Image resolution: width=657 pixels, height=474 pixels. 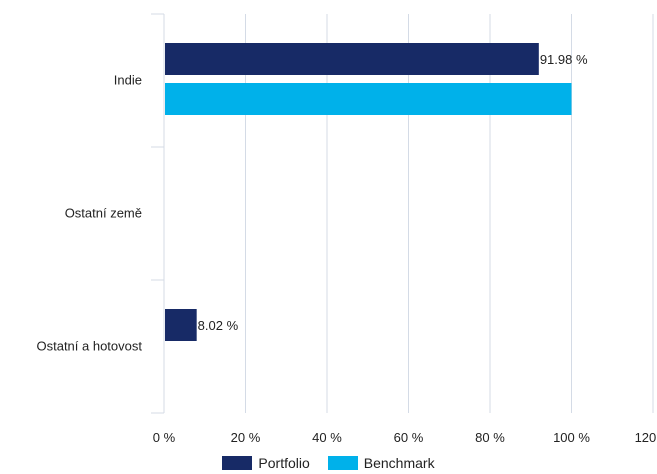 I want to click on category-label: Ostatní a hotovost, so click(x=89, y=346).